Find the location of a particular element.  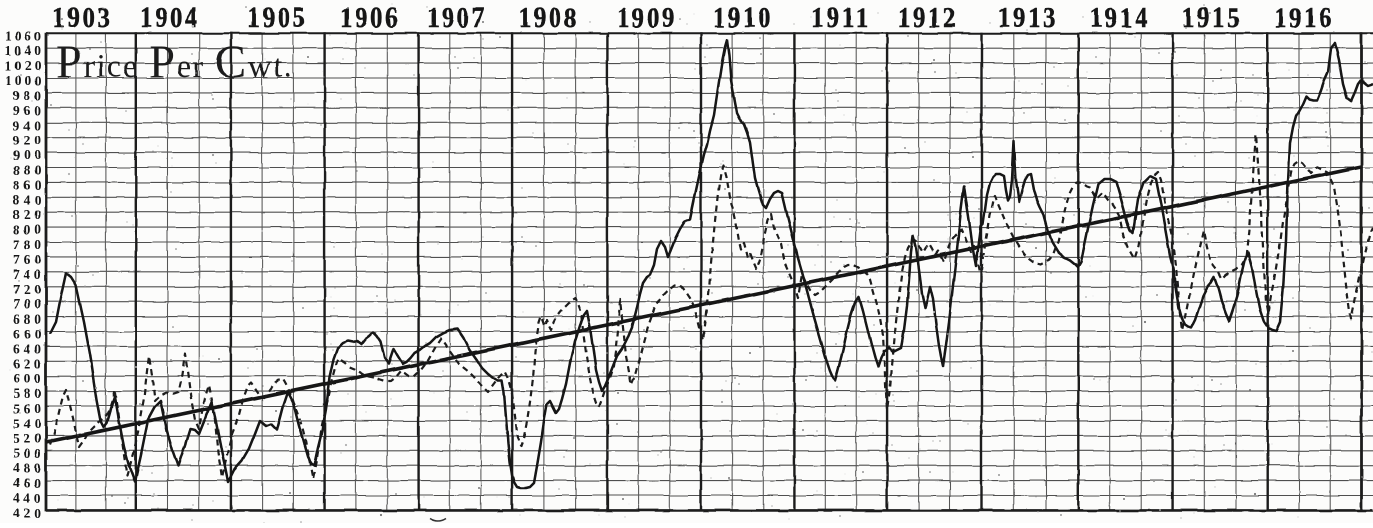

svg-text: 540 is located at coordinates (27, 423).